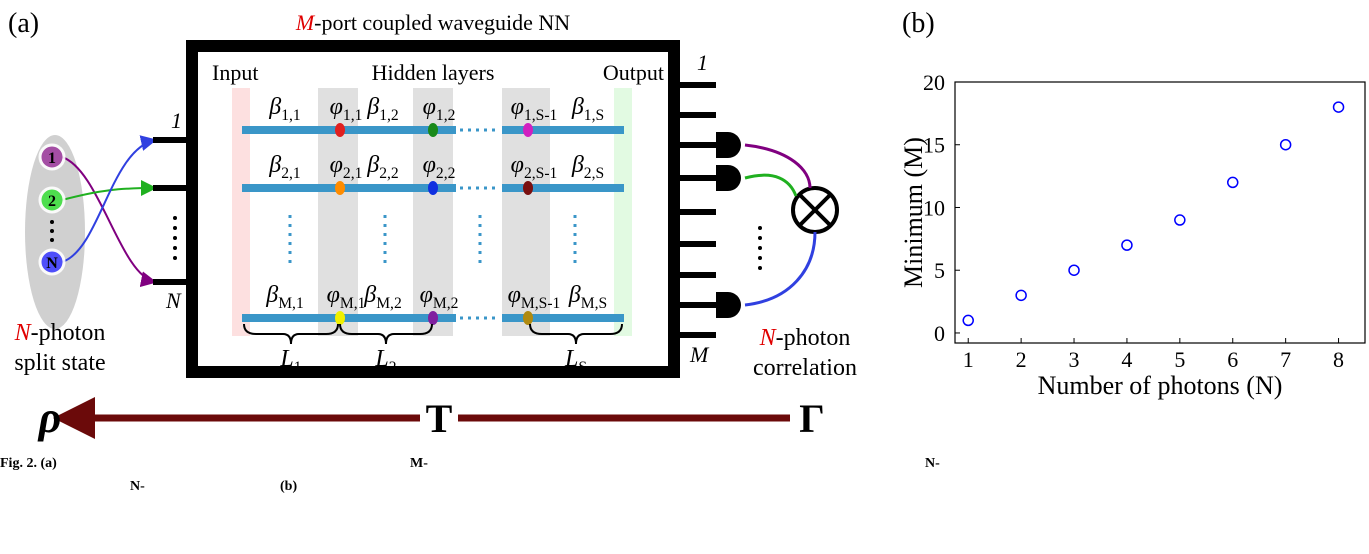 This screenshot has width=1369, height=554. What do you see at coordinates (442, 22) in the screenshot?
I see `title-text: -port coupled waveguide NN` at bounding box center [442, 22].